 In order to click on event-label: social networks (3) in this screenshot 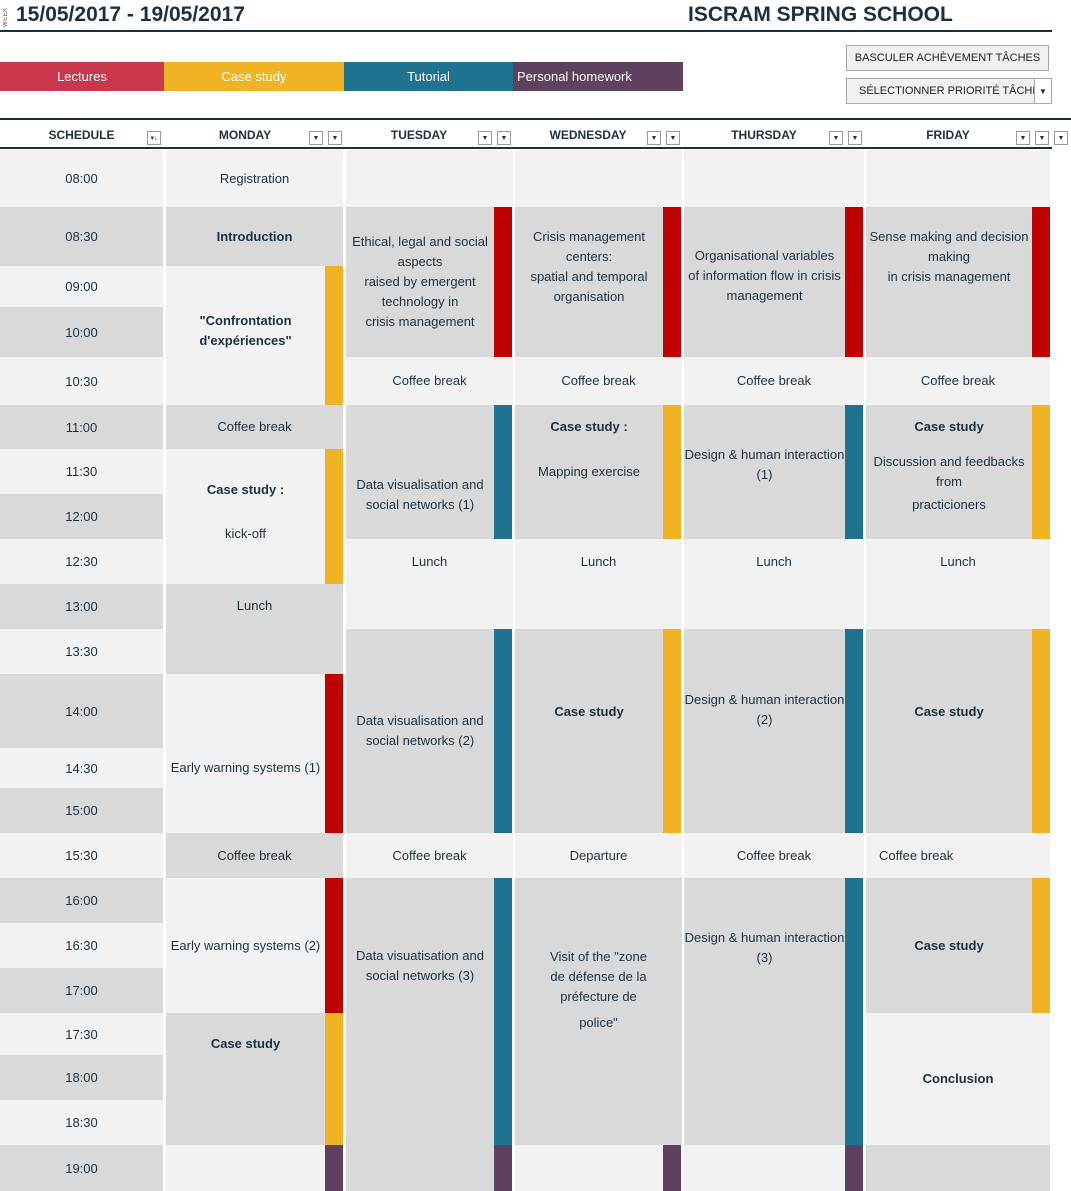, I will do `click(420, 975)`.